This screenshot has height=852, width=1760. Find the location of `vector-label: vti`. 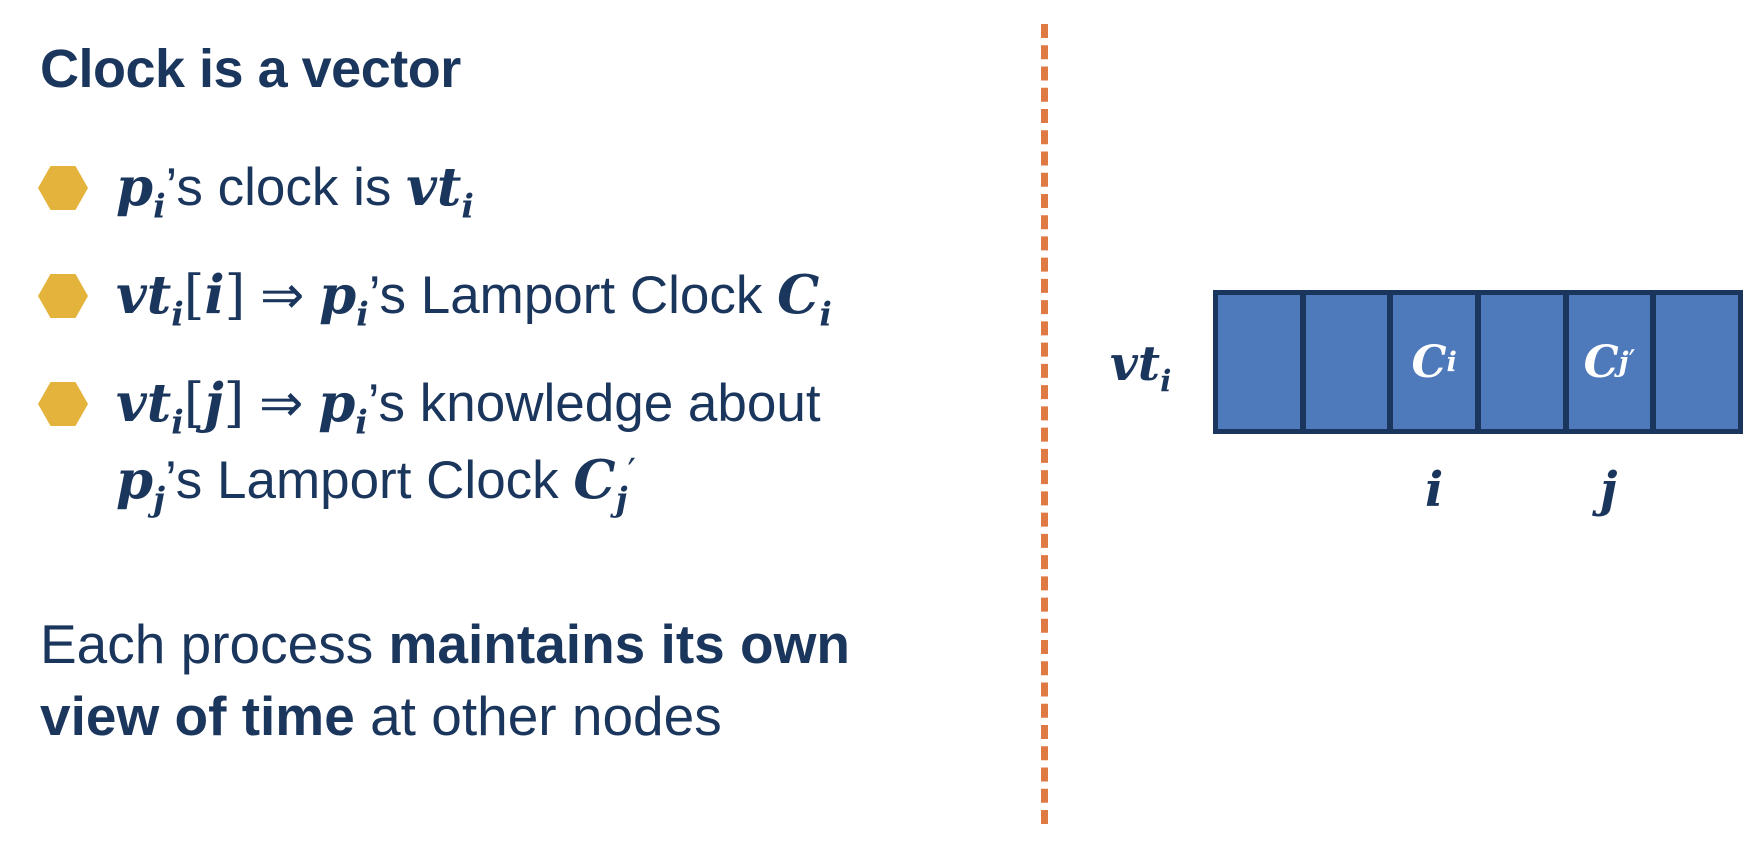

vector-label: vti is located at coordinates (1141, 368).